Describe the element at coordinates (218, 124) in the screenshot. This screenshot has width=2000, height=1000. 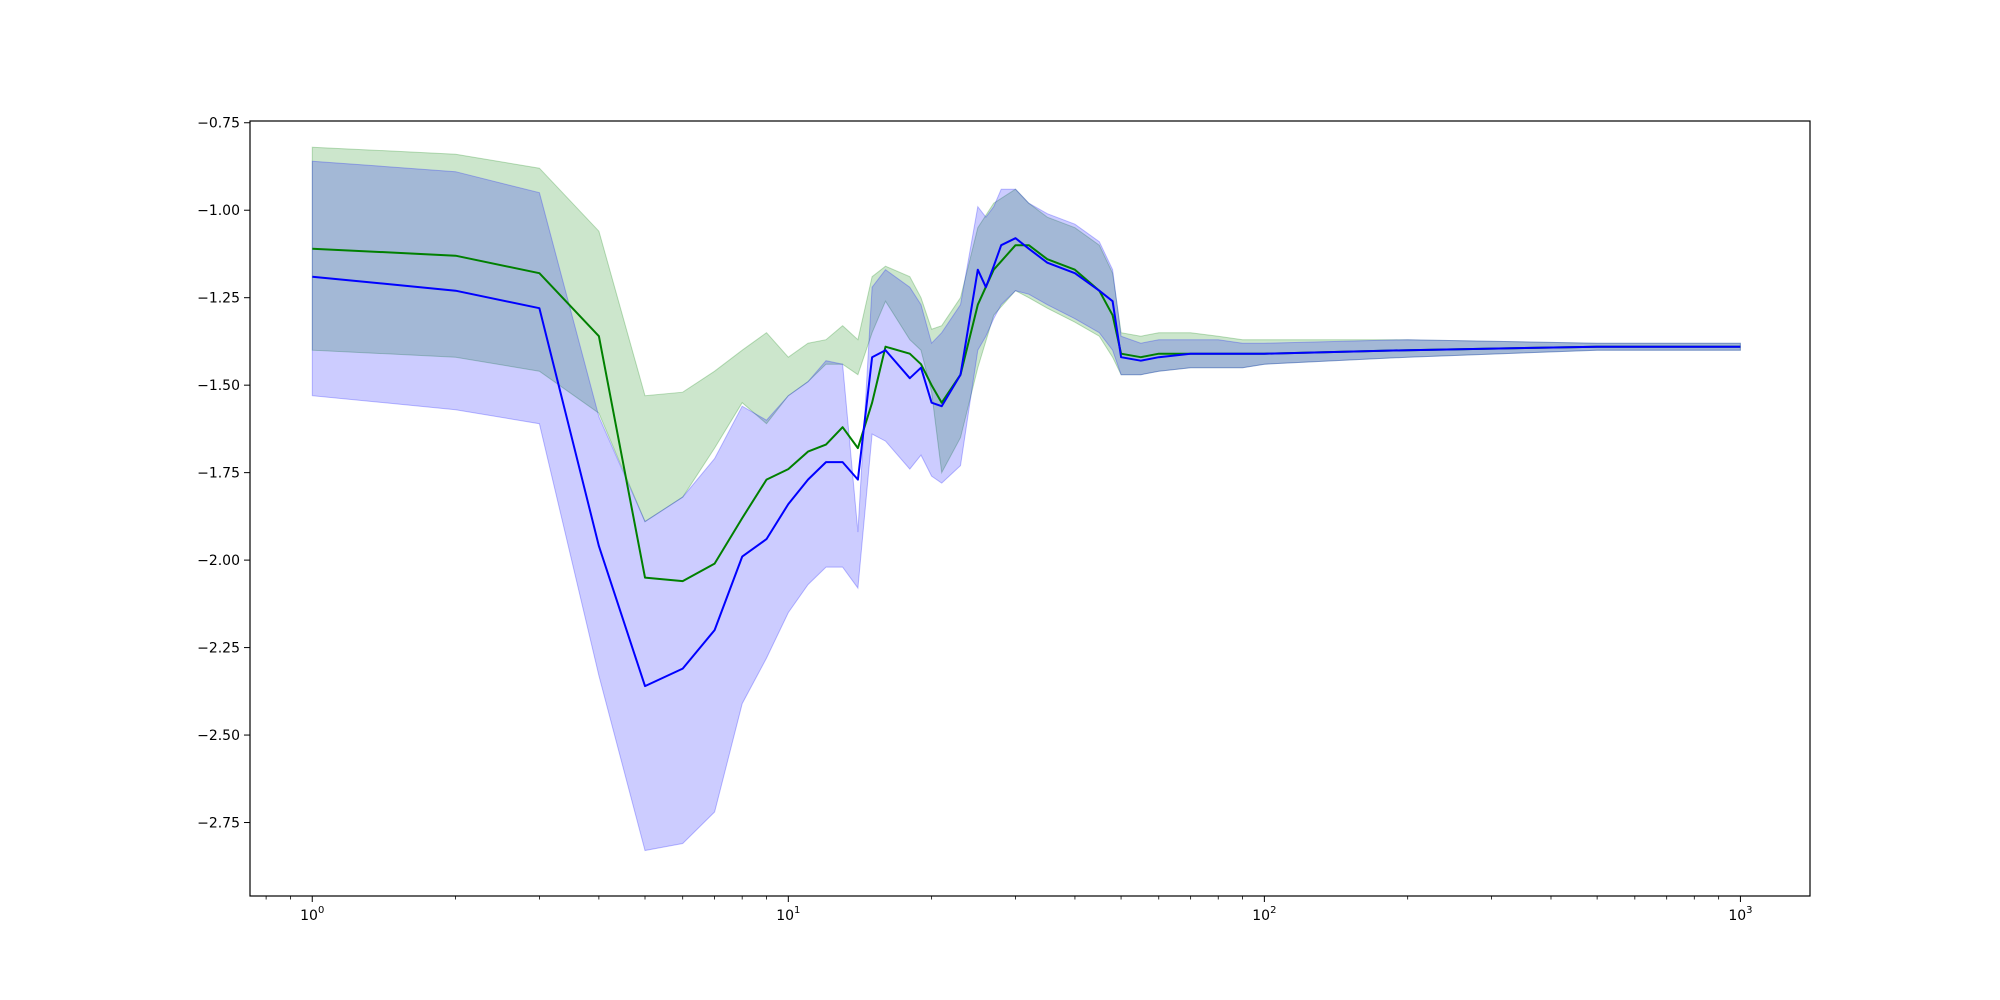
I see `y-tick-label: −0.75` at that location.